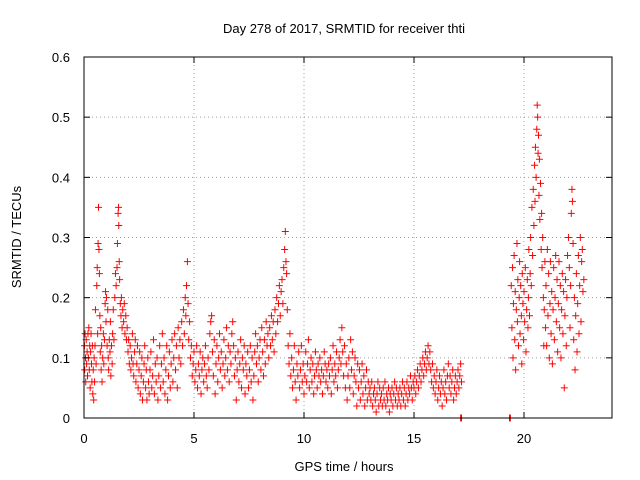 The width and height of the screenshot is (640, 480). I want to click on y-tick-labels: 0 0.1 0.2 0.3 0.4 0.5 0.6, so click(61, 238).